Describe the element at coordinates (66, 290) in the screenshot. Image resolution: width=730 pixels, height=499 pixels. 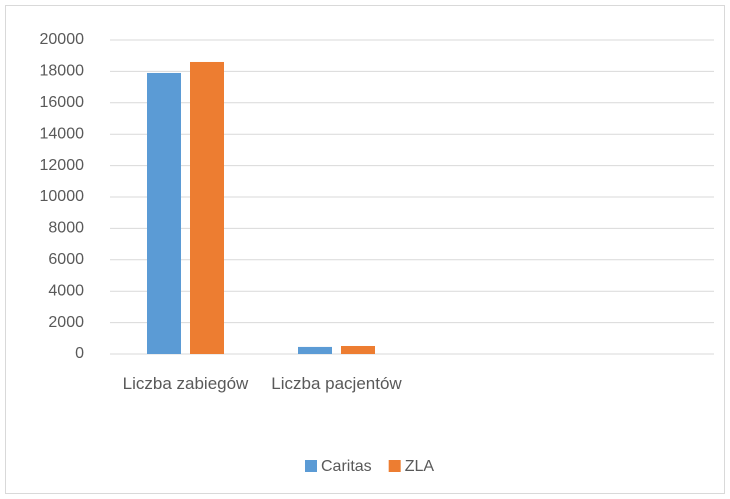
I see `y-tick-label: 4000` at that location.